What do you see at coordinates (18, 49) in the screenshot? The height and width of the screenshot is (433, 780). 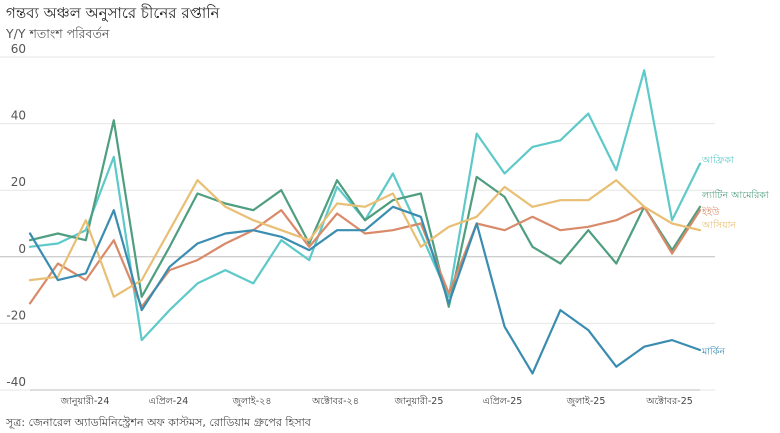 I see `y-tick-label: 60` at bounding box center [18, 49].